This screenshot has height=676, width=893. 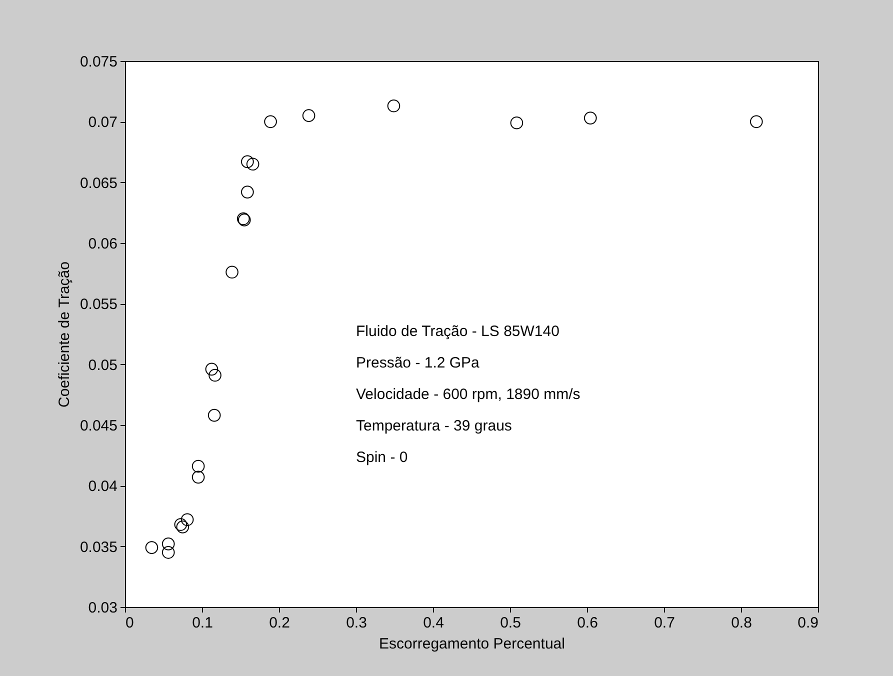 I want to click on x-tick-label: 0, so click(x=130, y=623).